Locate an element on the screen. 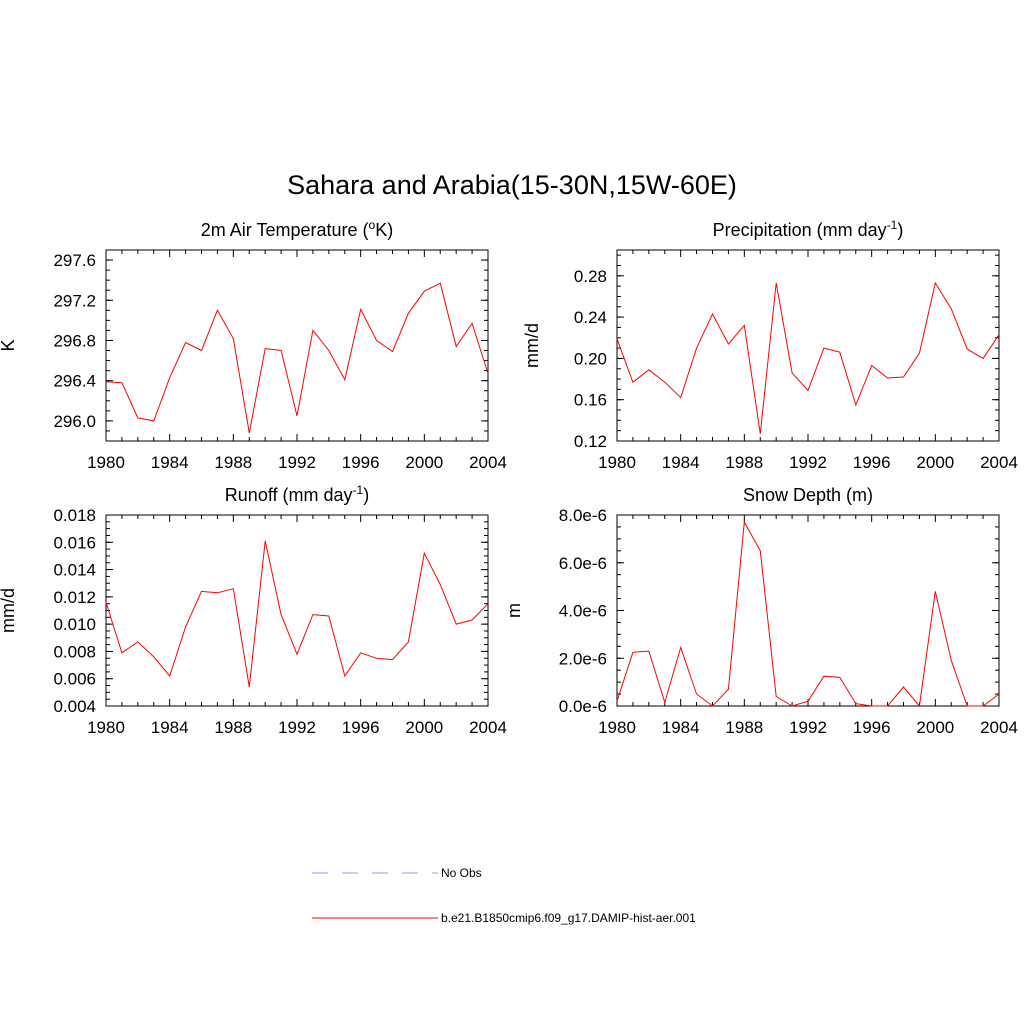  y-tick-label: 0.004 is located at coordinates (74, 706).